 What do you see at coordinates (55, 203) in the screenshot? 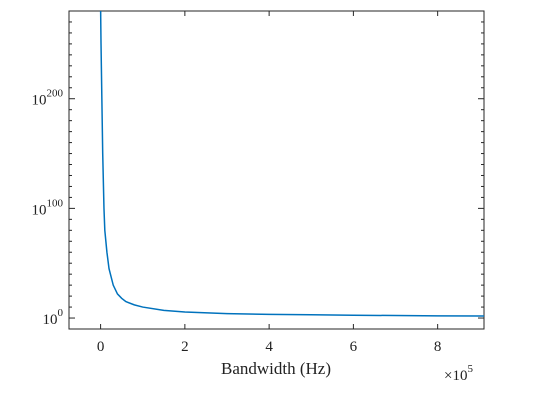
I see `y-tick-label-exponent: 100` at bounding box center [55, 203].